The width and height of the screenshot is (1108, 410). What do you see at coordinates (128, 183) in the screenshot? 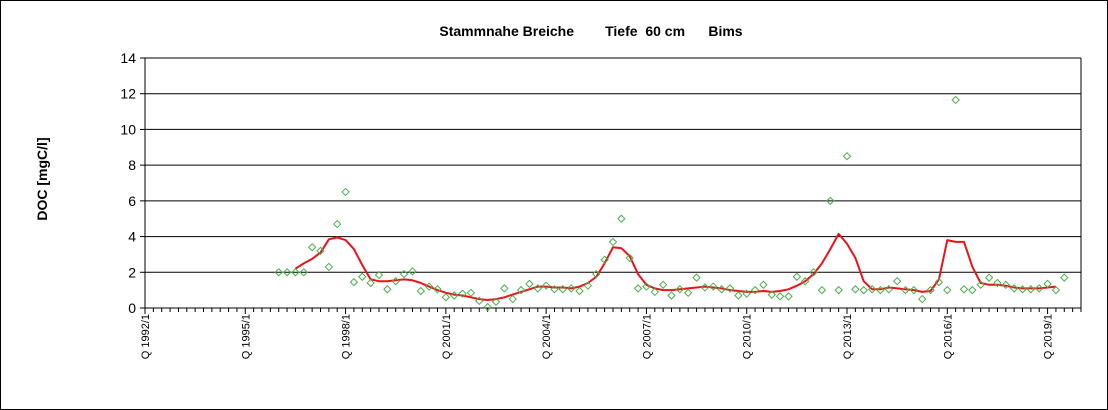
I see `y-tick-labels: 0 2 4 6 8 10 12 14` at bounding box center [128, 183].